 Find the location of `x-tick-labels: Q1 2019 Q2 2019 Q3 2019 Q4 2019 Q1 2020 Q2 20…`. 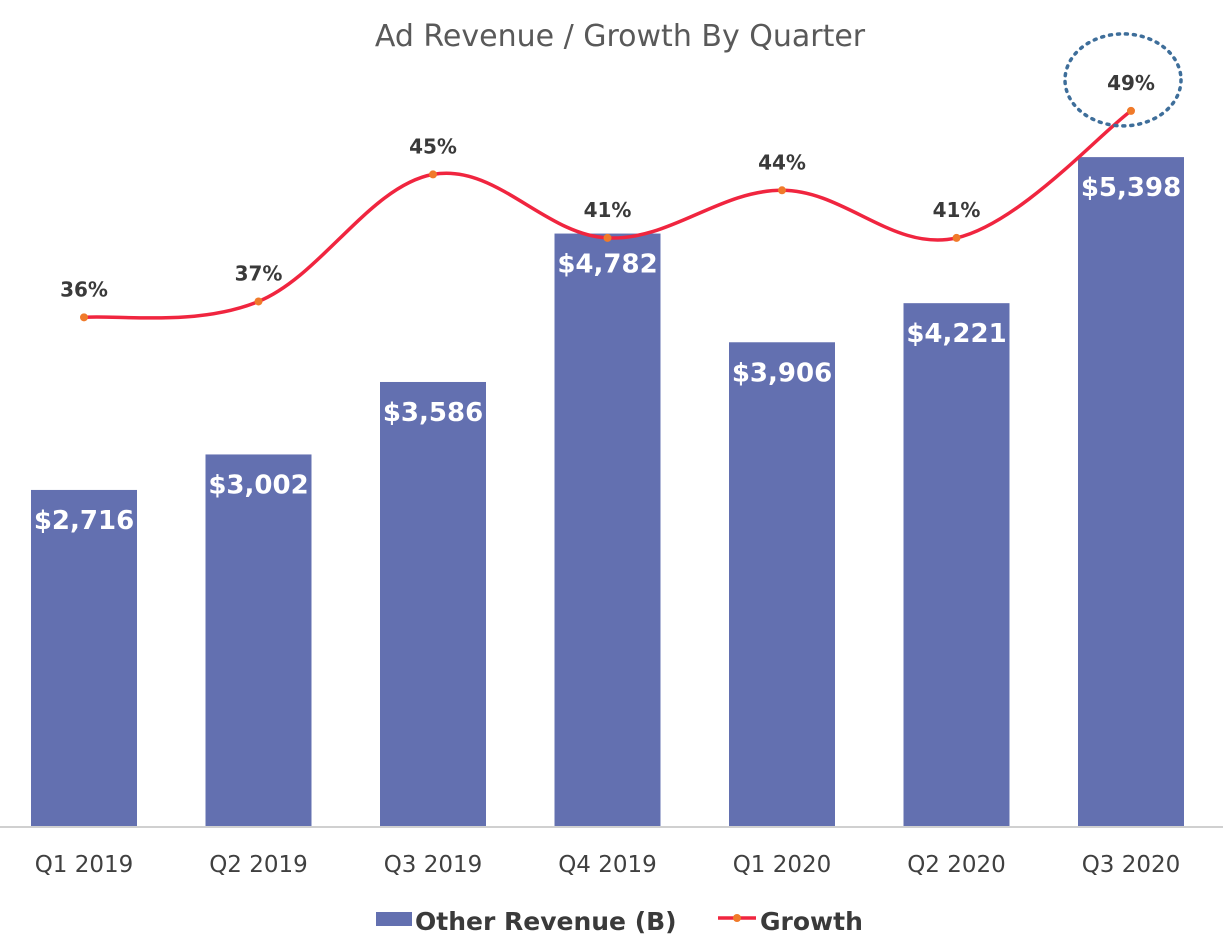

x-tick-labels: Q1 2019 Q2 2019 Q3 2019 Q4 2019 Q1 2020 Q2 20… is located at coordinates (608, 865).